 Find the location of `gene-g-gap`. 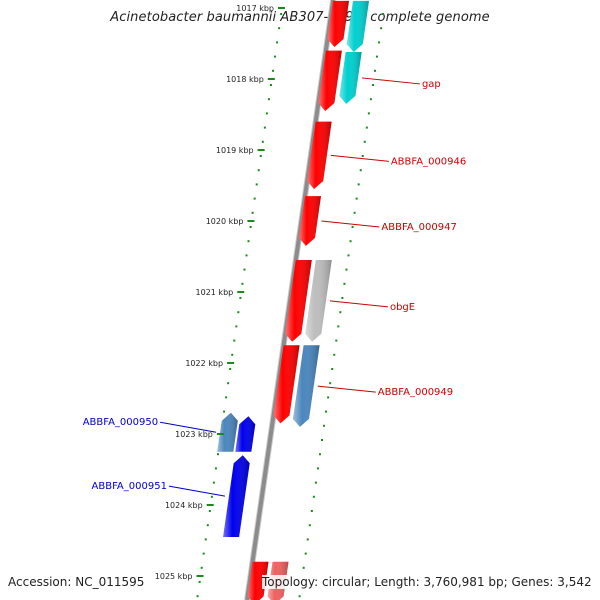

gene-g-gap is located at coordinates (350, 78).